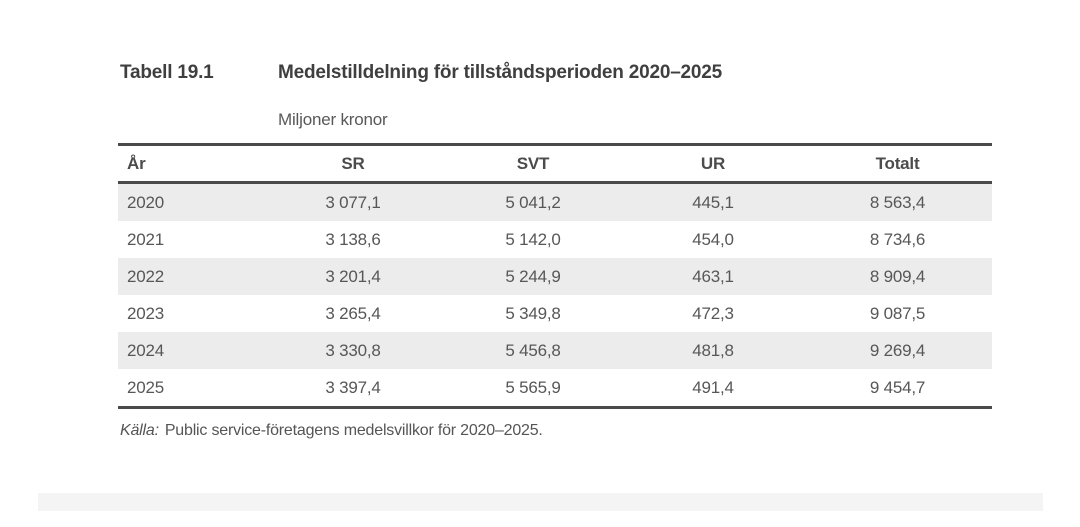  I want to click on year-cell: 2024, so click(146, 350).